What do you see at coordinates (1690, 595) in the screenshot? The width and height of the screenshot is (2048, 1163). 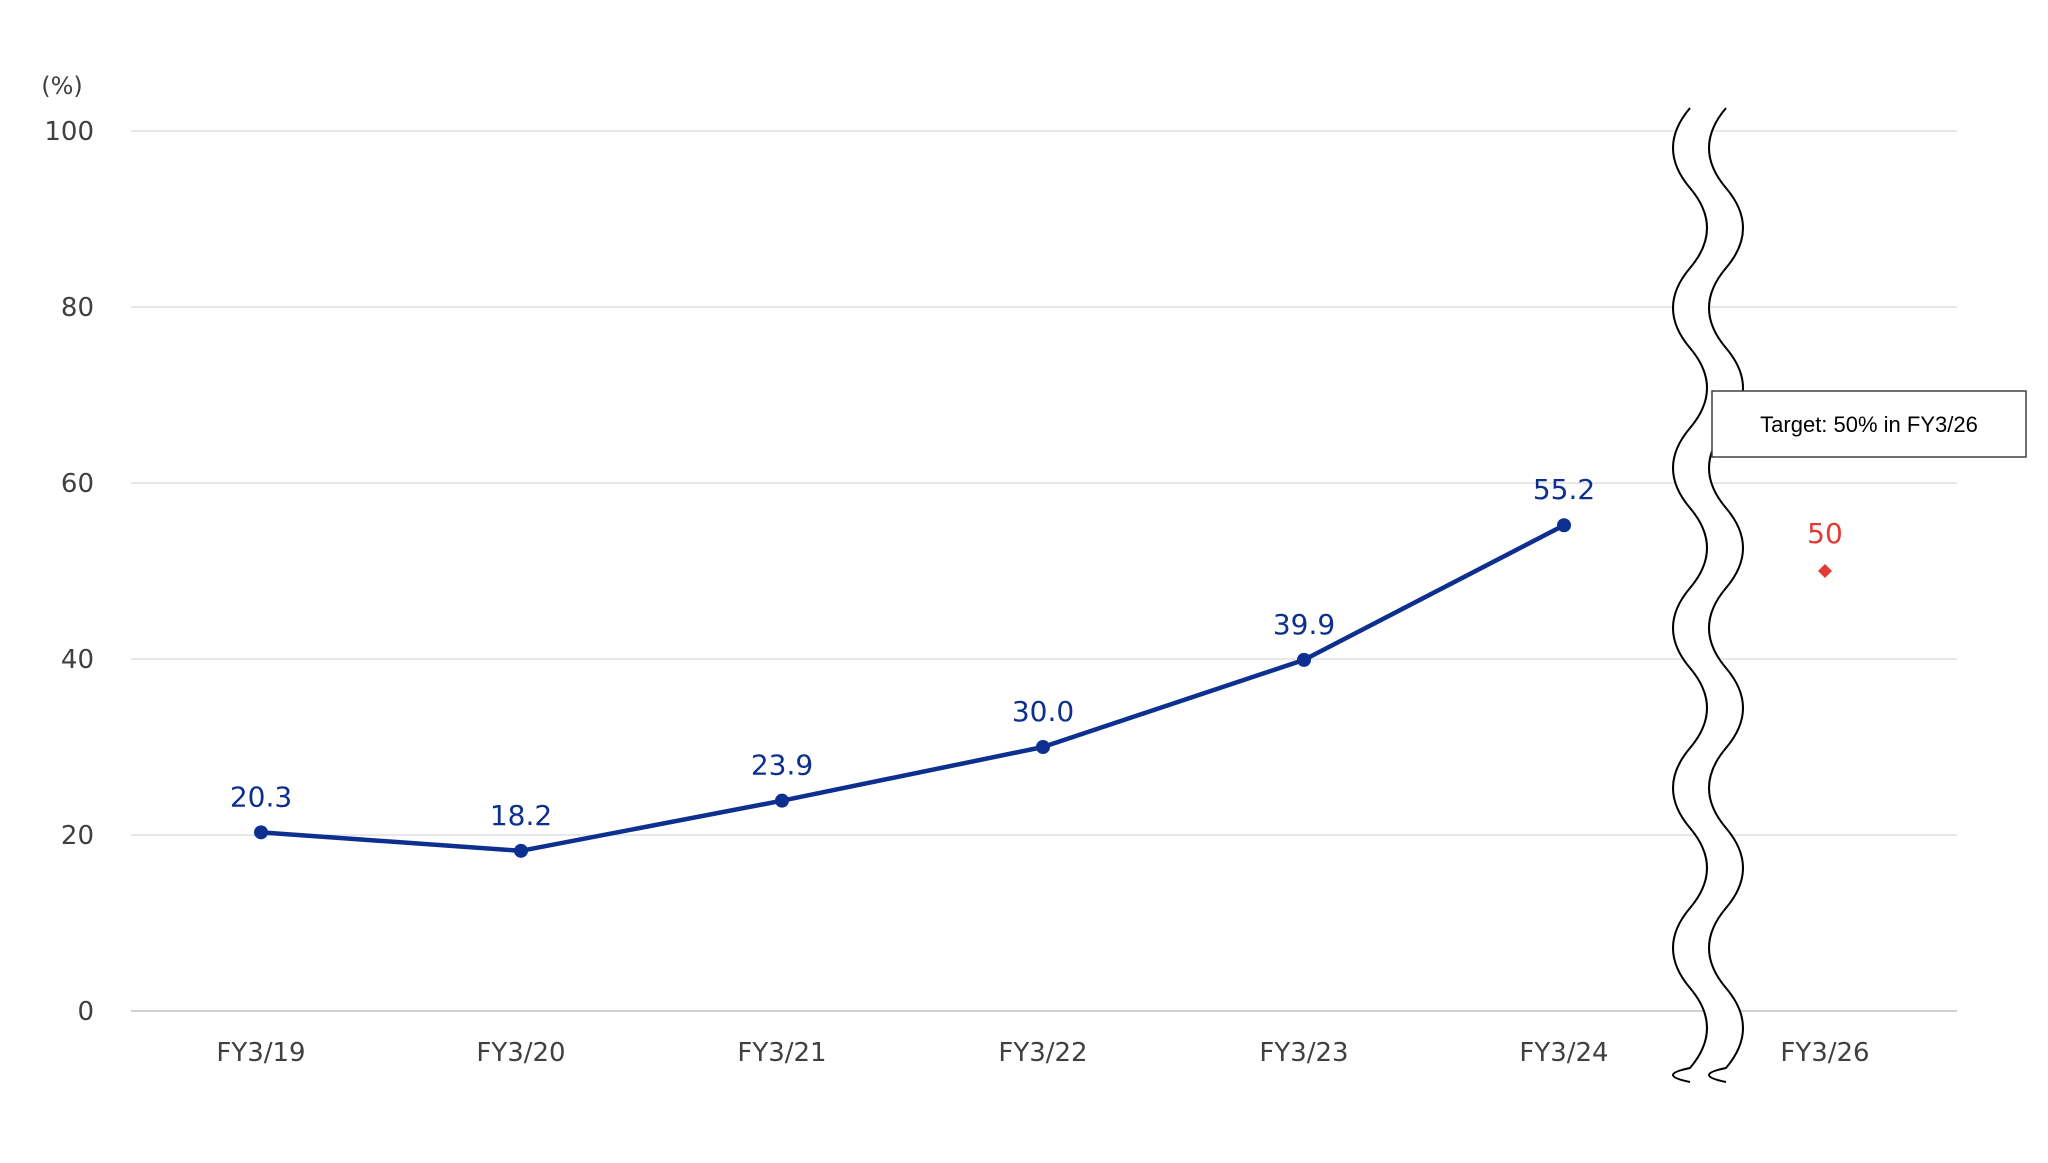 I see `axis-break-left-wave` at bounding box center [1690, 595].